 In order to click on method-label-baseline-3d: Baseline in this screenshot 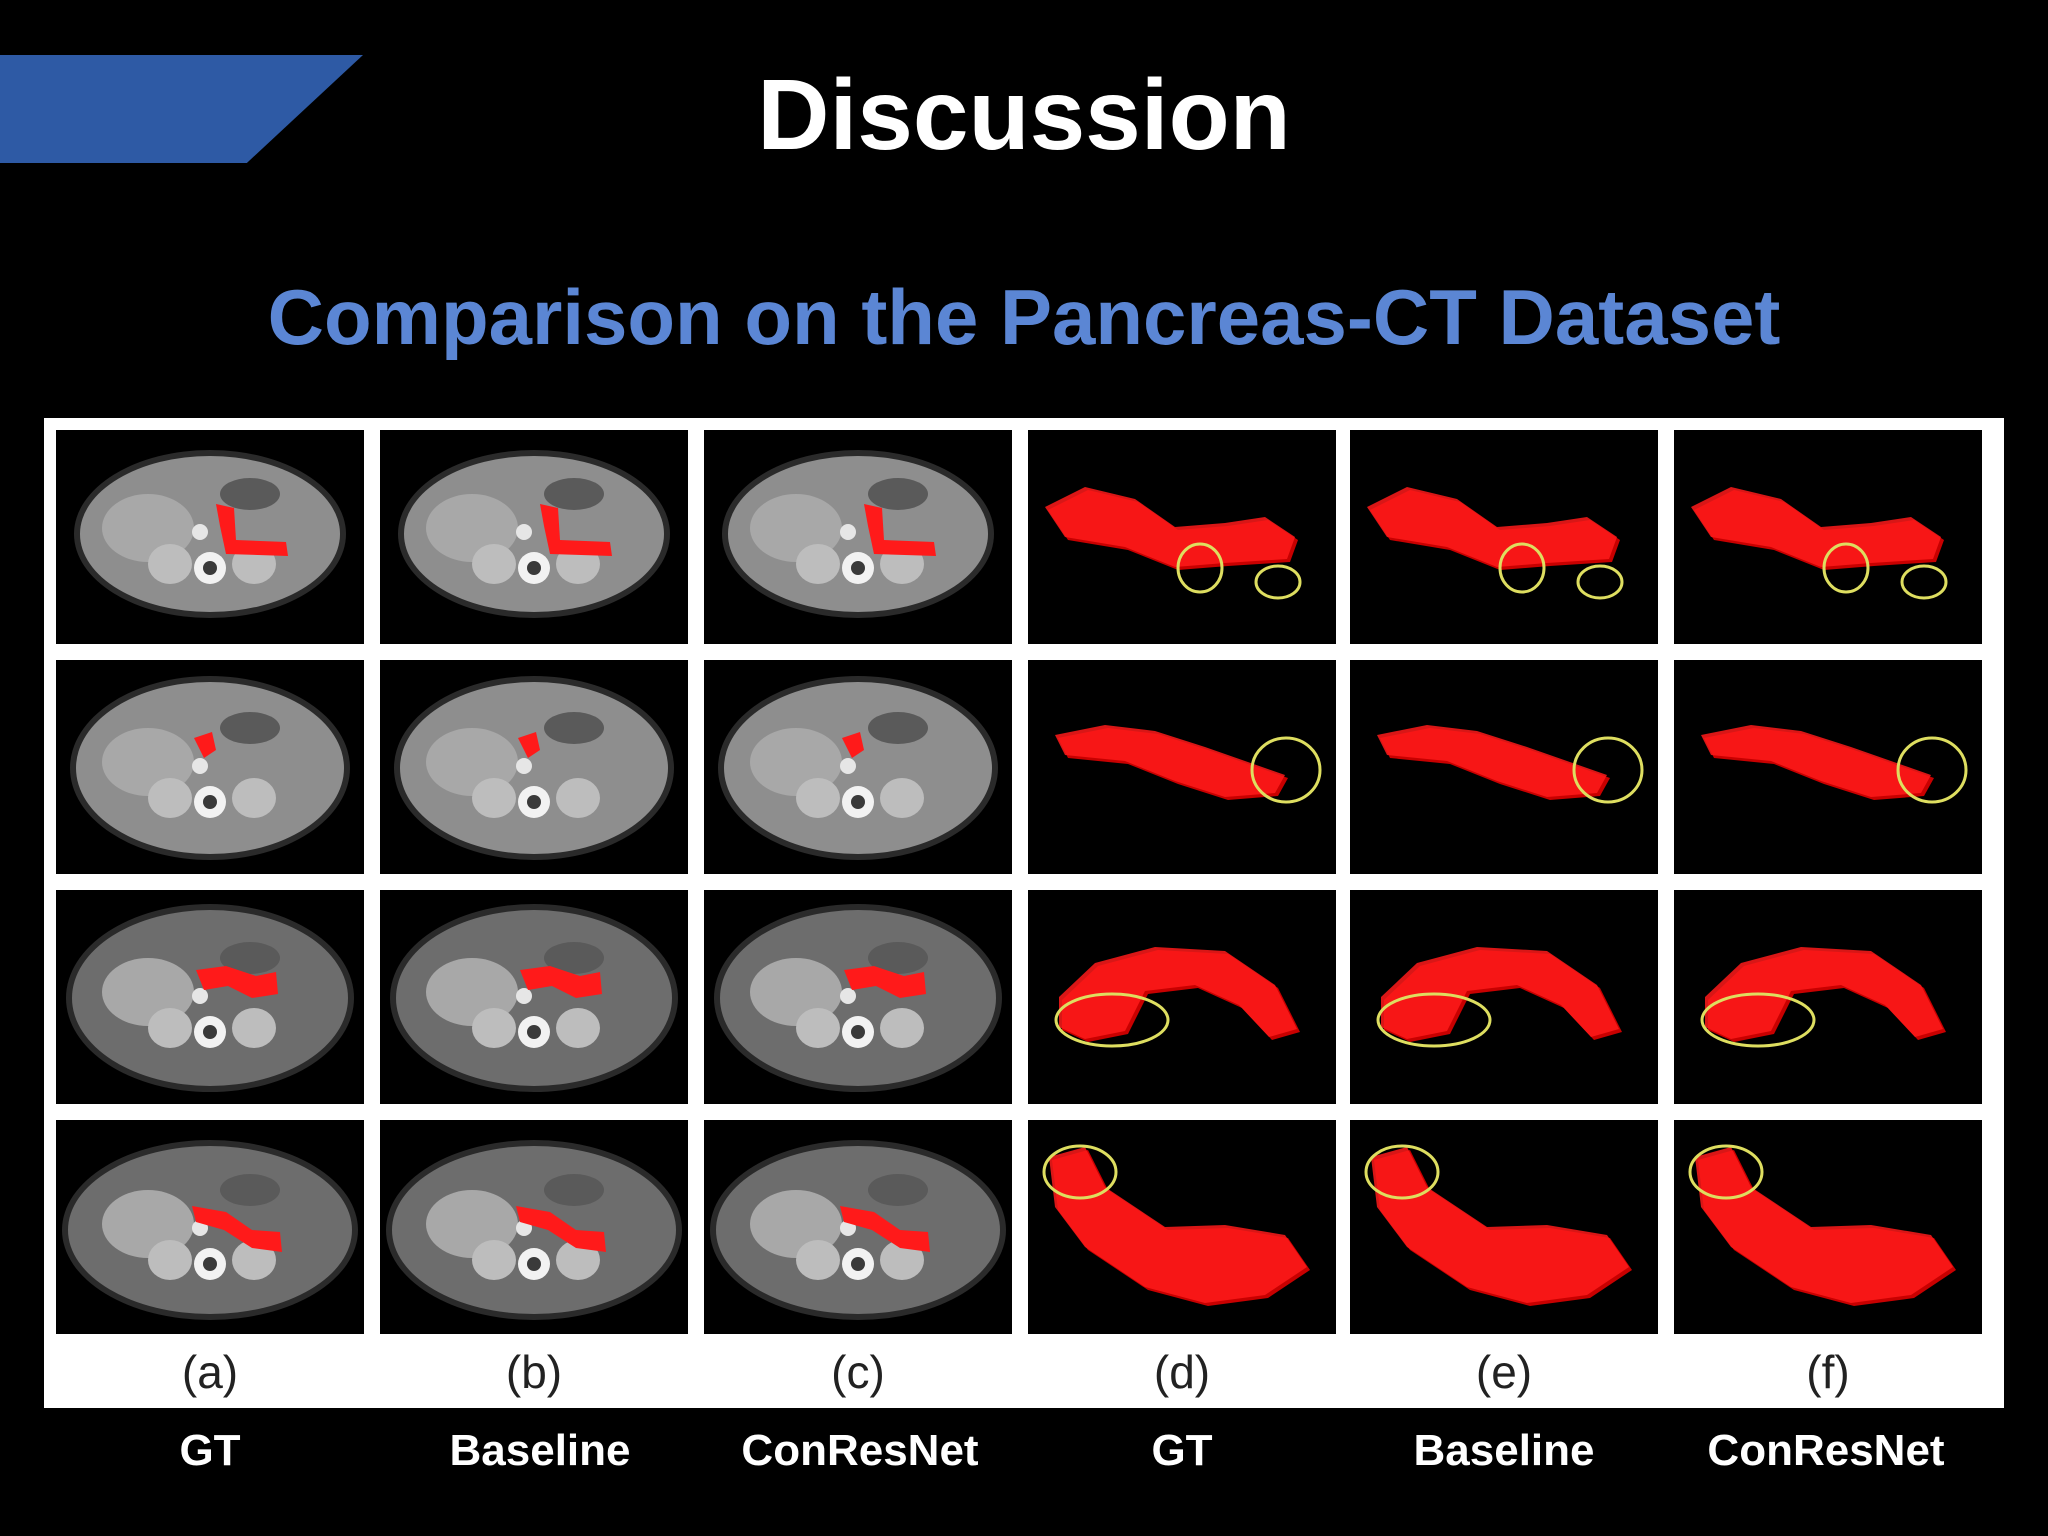, I will do `click(1504, 1450)`.